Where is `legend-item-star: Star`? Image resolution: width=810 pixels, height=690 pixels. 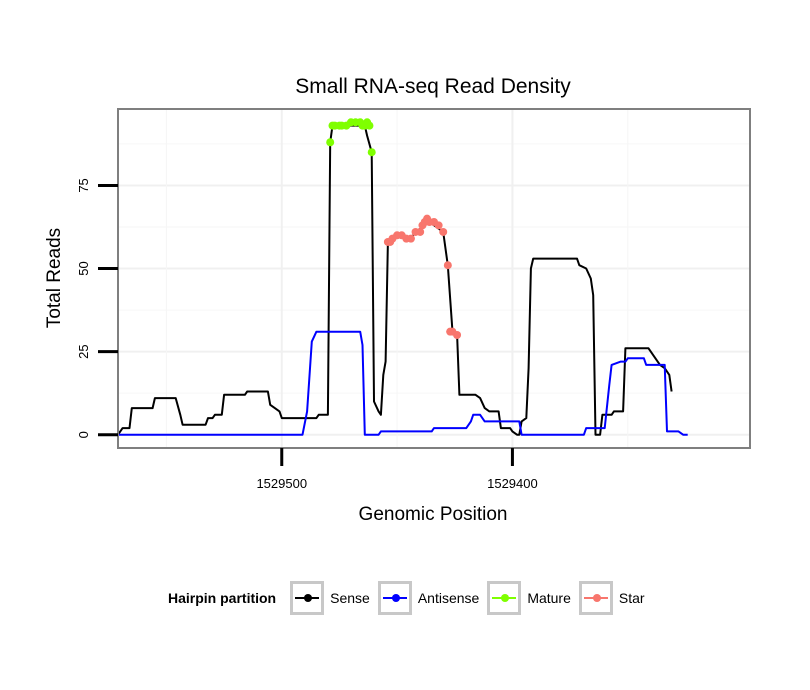 legend-item-star: Star is located at coordinates (611, 598).